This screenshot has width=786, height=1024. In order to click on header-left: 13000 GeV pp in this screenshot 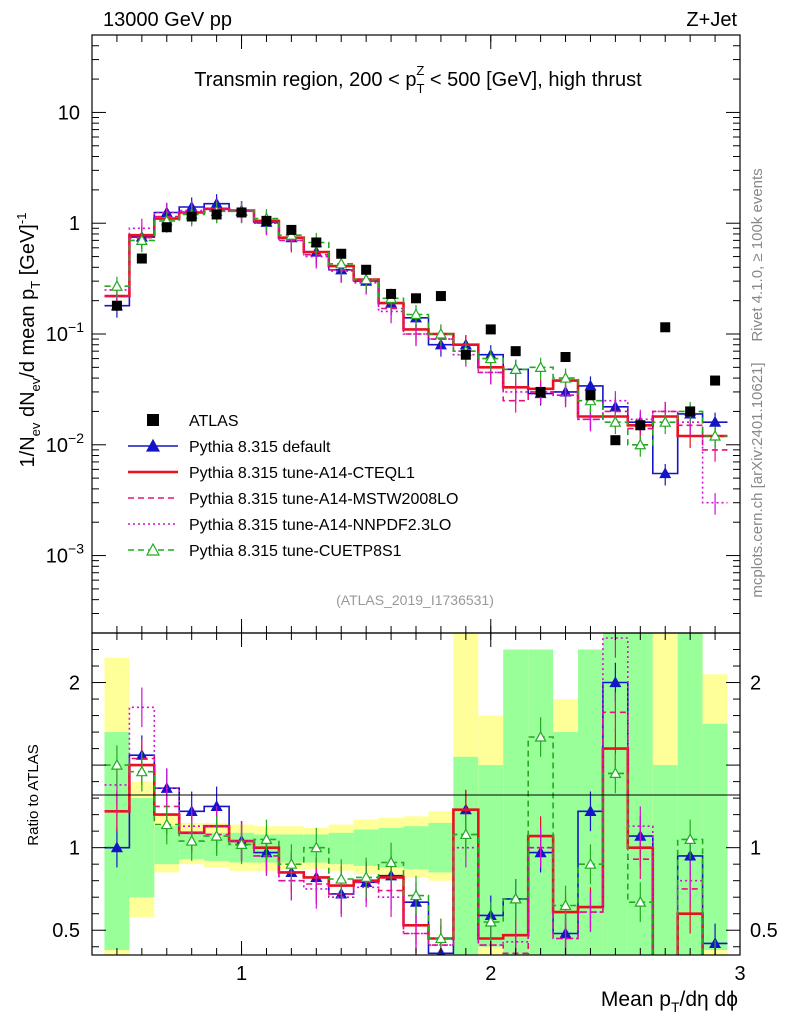, I will do `click(167, 20)`.